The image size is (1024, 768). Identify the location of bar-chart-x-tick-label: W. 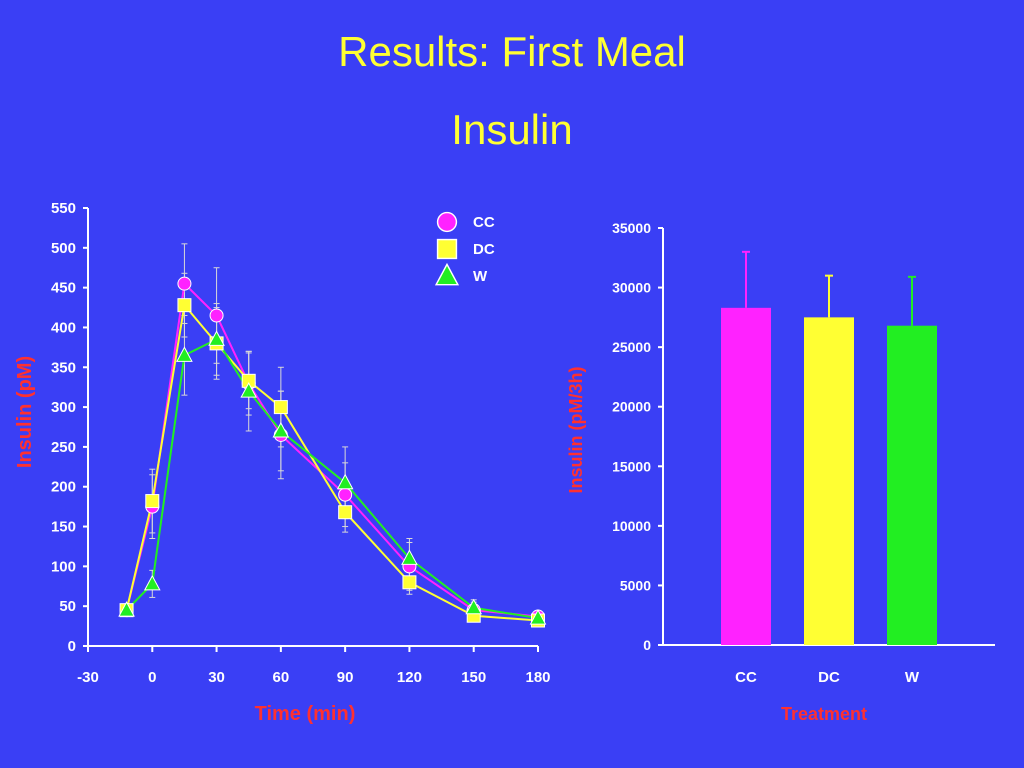
(912, 677).